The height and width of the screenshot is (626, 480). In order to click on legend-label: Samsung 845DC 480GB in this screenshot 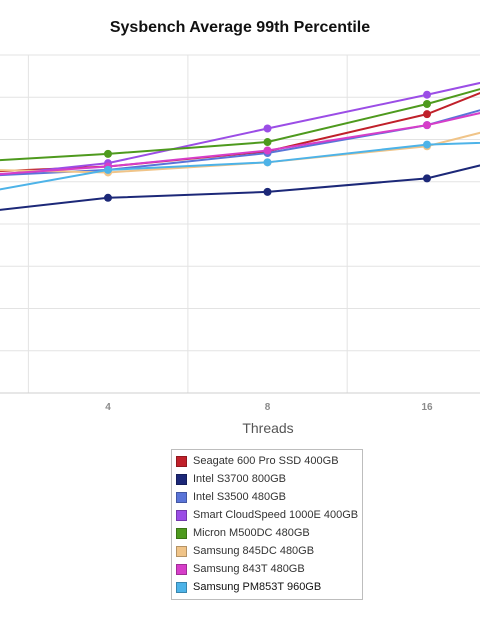, I will do `click(254, 551)`.